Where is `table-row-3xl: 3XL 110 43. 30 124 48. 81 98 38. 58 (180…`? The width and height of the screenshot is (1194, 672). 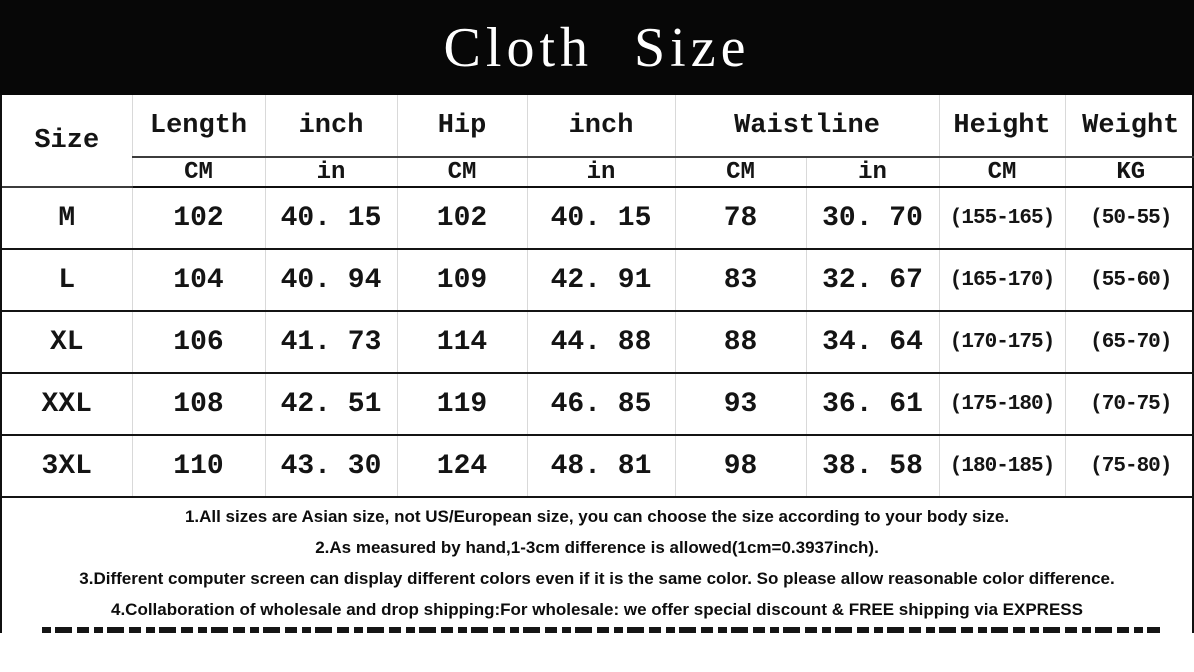
table-row-3xl: 3XL 110 43. 30 124 48. 81 98 38. 58 (180… is located at coordinates (598, 466).